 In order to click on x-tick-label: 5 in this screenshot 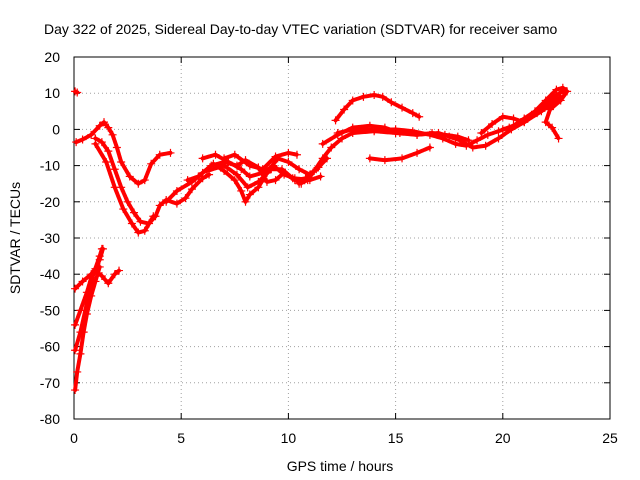, I will do `click(181, 438)`.